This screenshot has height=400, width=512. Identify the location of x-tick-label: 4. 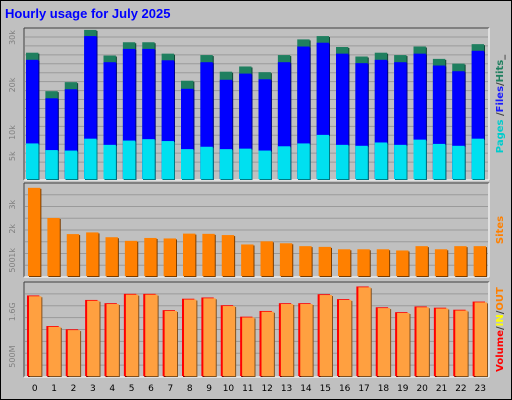
(112, 389).